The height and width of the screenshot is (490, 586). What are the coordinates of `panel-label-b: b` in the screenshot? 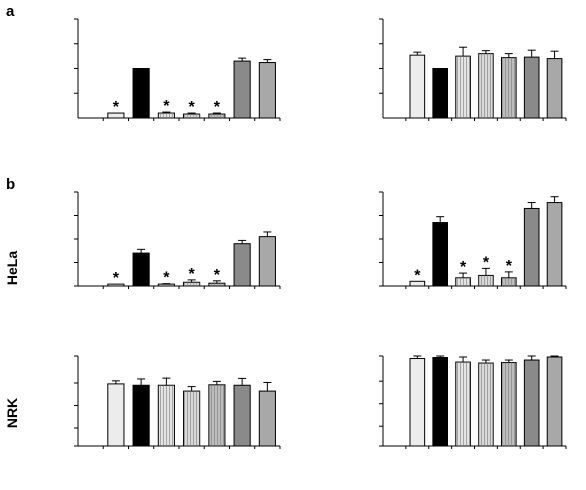 It's located at (10, 184).